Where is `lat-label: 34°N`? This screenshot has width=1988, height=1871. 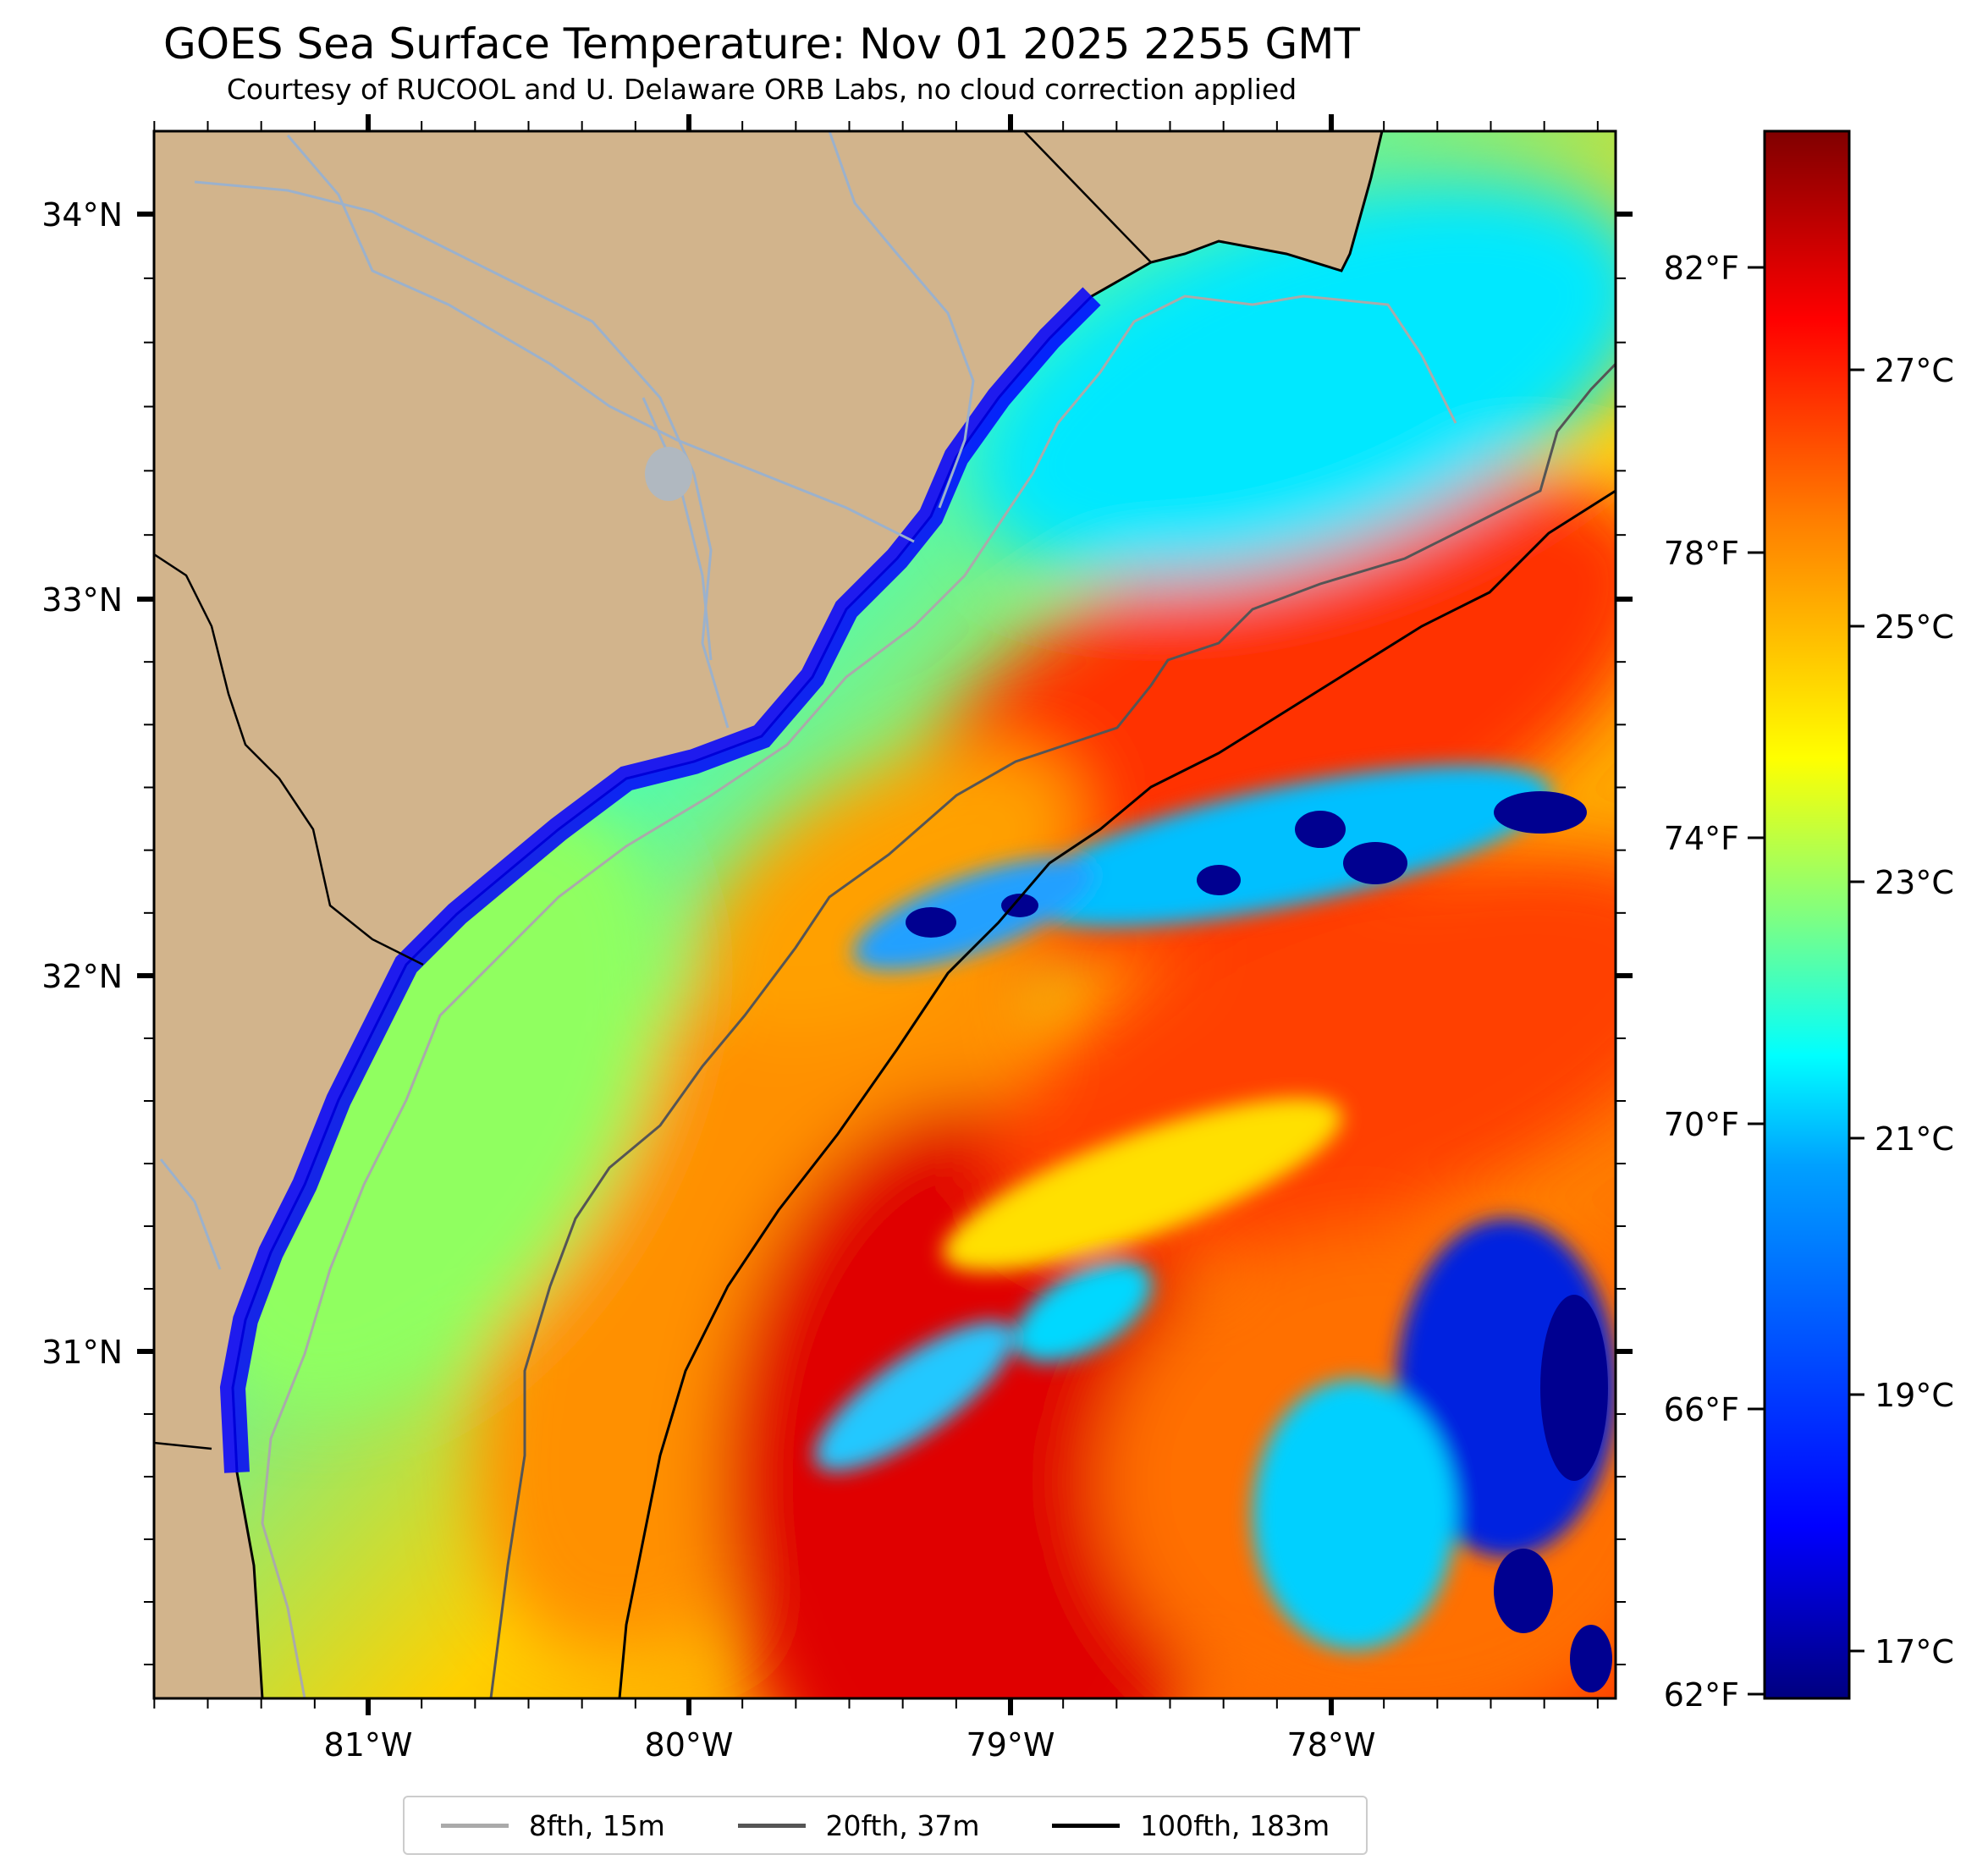
lat-label: 34°N is located at coordinates (82, 215).